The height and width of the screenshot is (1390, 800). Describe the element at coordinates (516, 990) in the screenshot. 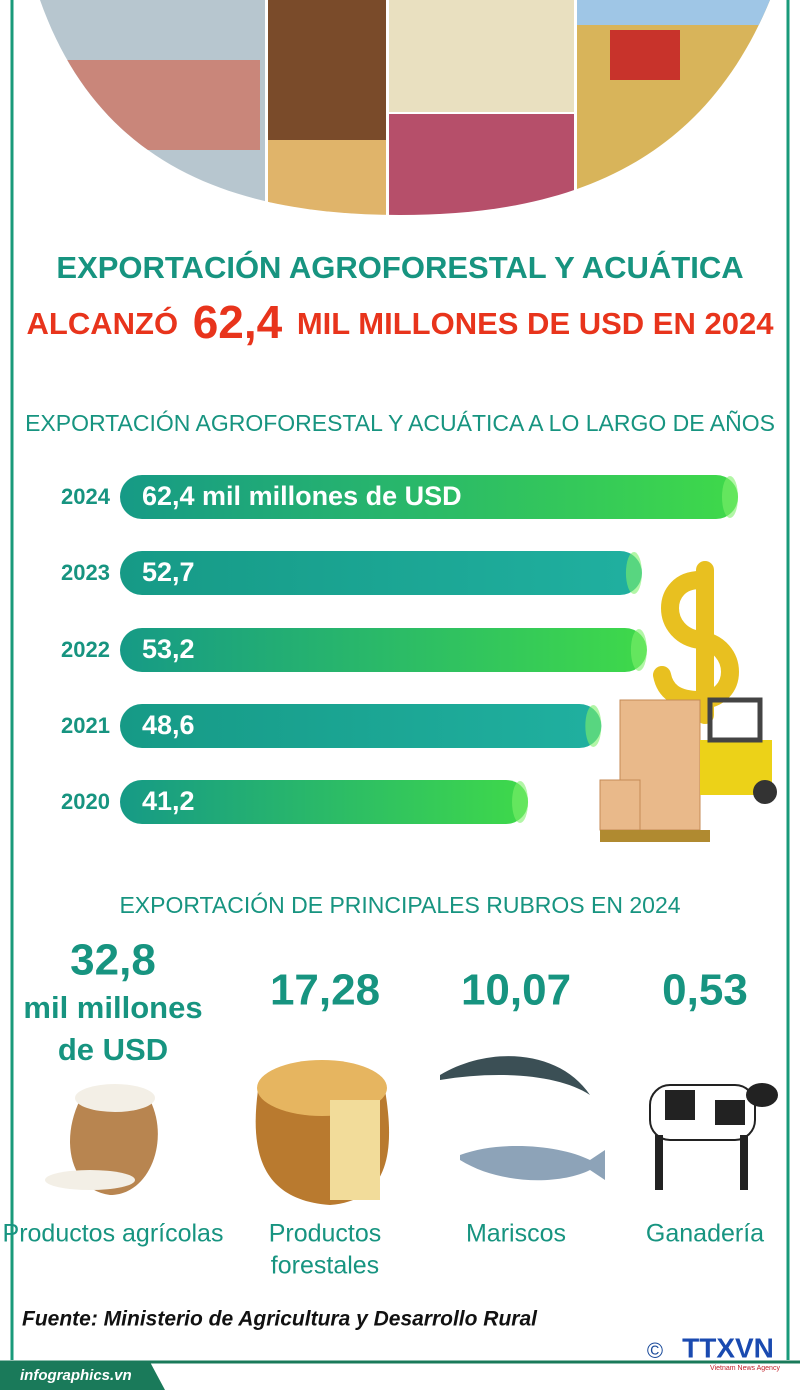

I see `category-value: 10,07` at that location.